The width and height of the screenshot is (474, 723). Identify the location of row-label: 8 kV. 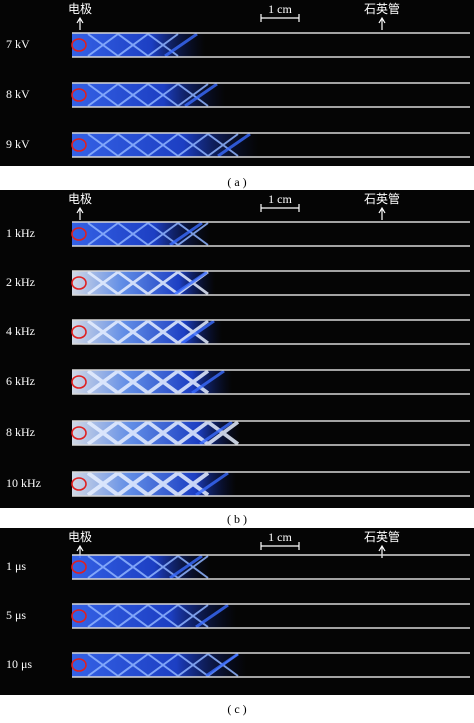
(18, 94).